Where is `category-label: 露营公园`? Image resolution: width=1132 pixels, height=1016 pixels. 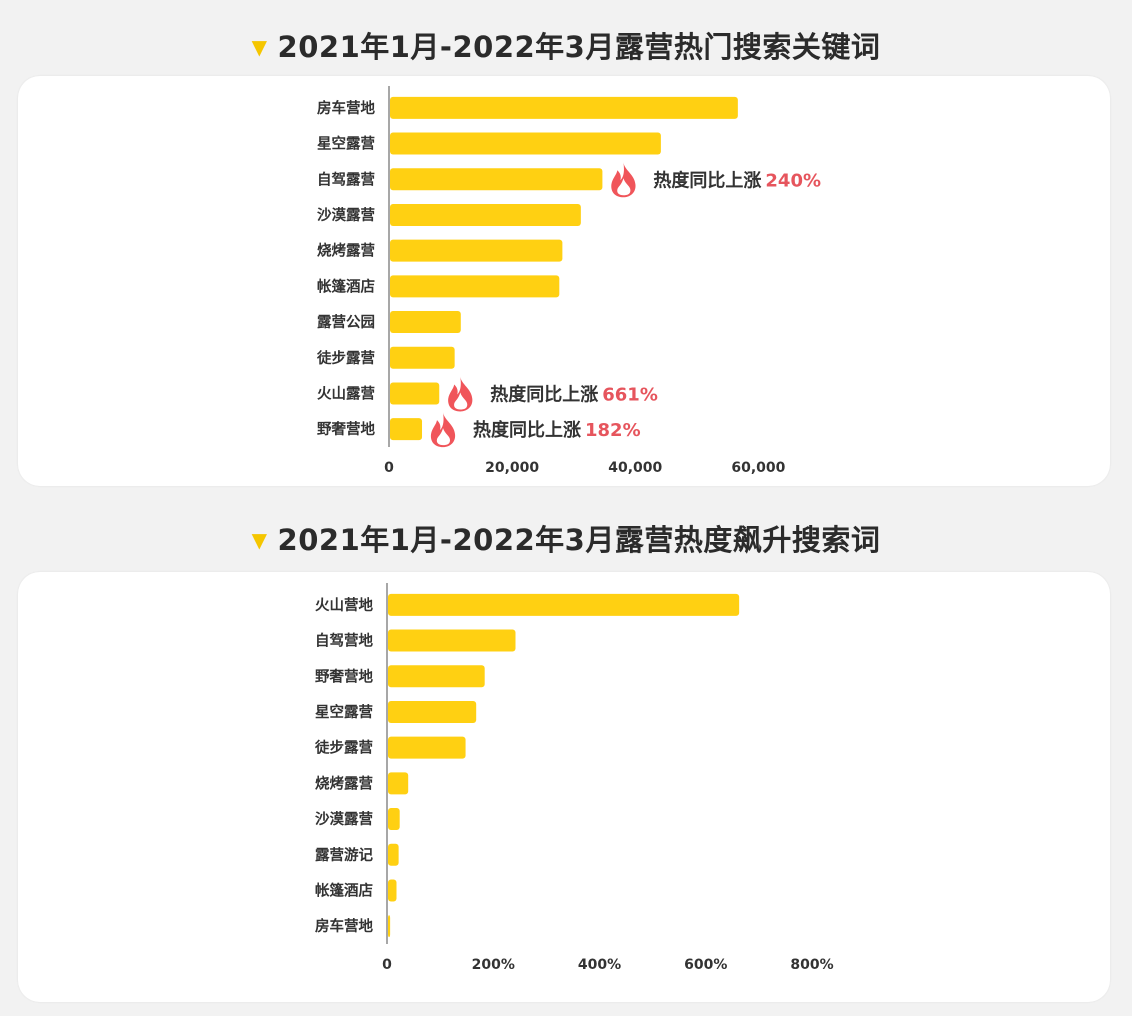
category-label: 露营公园 is located at coordinates (346, 322).